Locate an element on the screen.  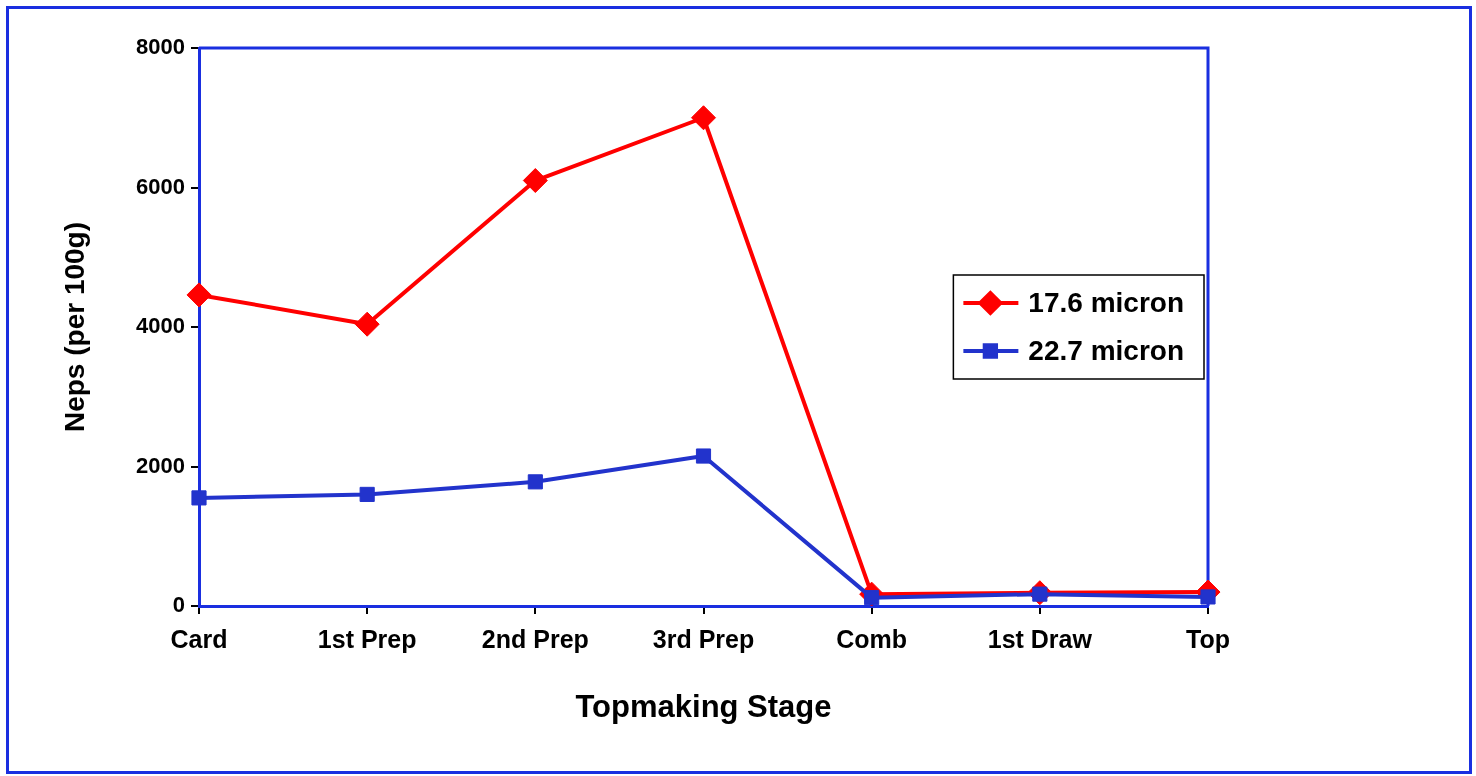
y-tick-label: 8000 is located at coordinates (160, 47).